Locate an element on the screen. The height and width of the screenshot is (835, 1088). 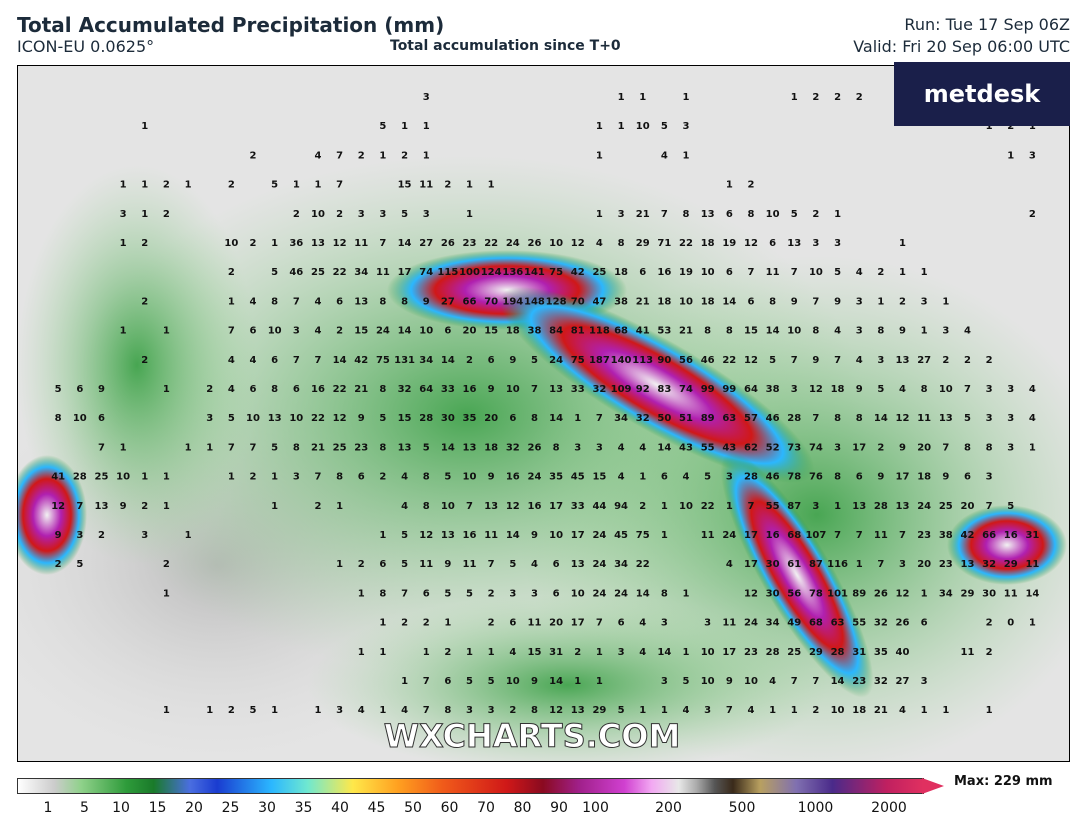
precip-value: 99 is located at coordinates (729, 389).